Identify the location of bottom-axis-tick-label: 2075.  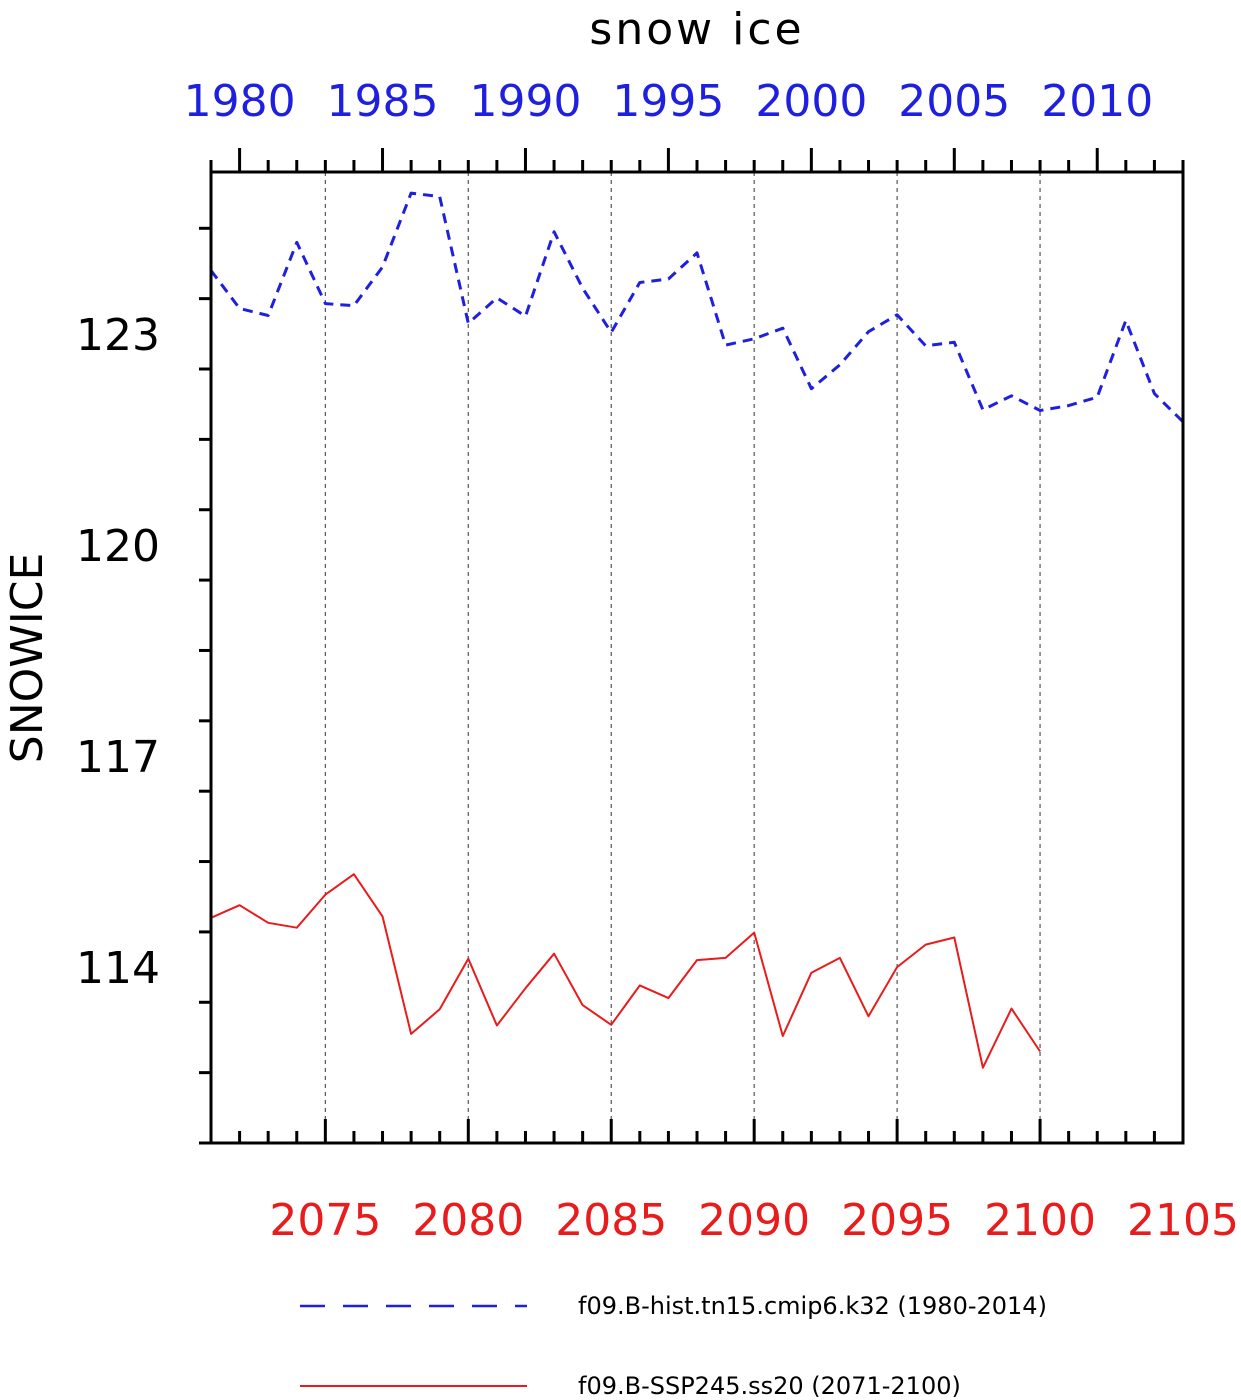
(325, 1220).